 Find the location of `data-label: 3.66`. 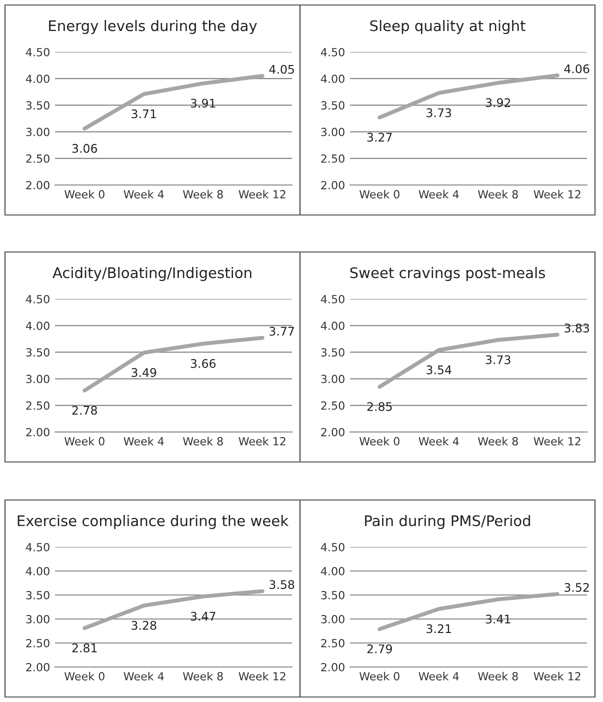

data-label: 3.66 is located at coordinates (203, 363).